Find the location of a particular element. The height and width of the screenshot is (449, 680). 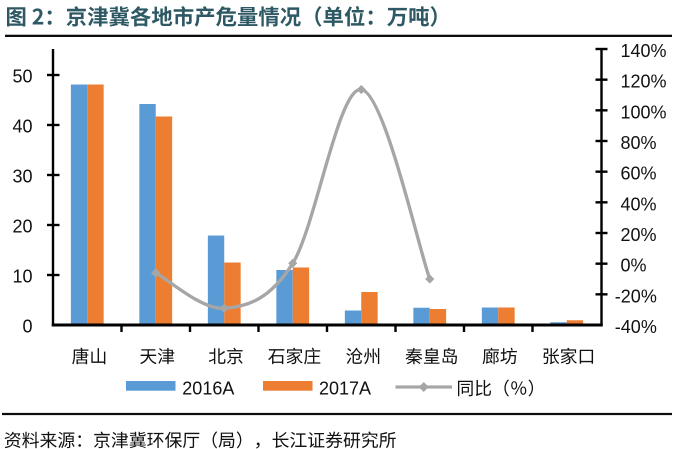

svg-text: 10 is located at coordinates (22, 277).